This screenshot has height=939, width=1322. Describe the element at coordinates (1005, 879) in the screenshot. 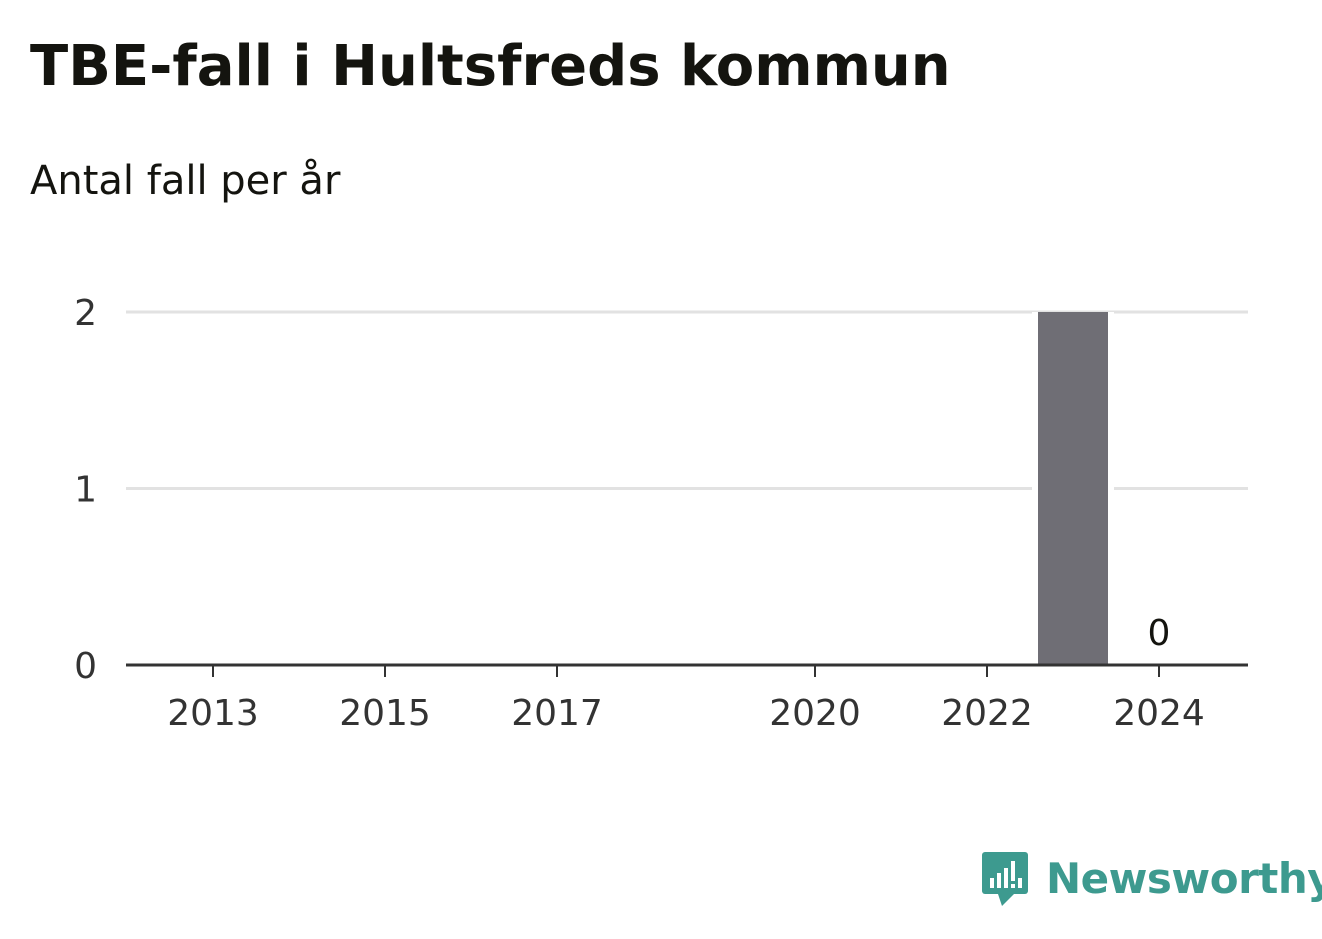

I see `newsworthy-chart-bubble-icon` at that location.